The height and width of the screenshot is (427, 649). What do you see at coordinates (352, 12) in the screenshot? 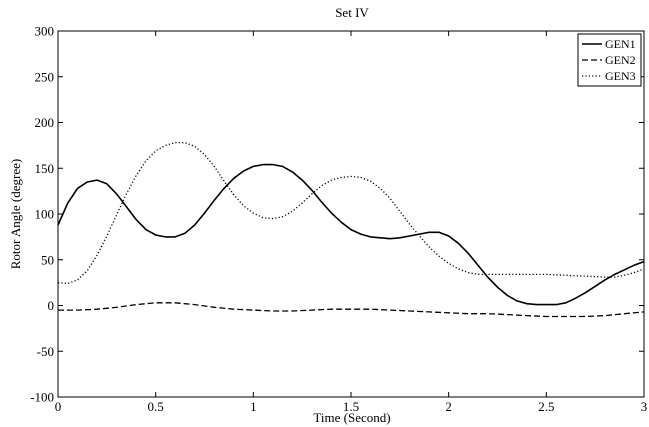
I see `chart-title: Set IV` at bounding box center [352, 12].